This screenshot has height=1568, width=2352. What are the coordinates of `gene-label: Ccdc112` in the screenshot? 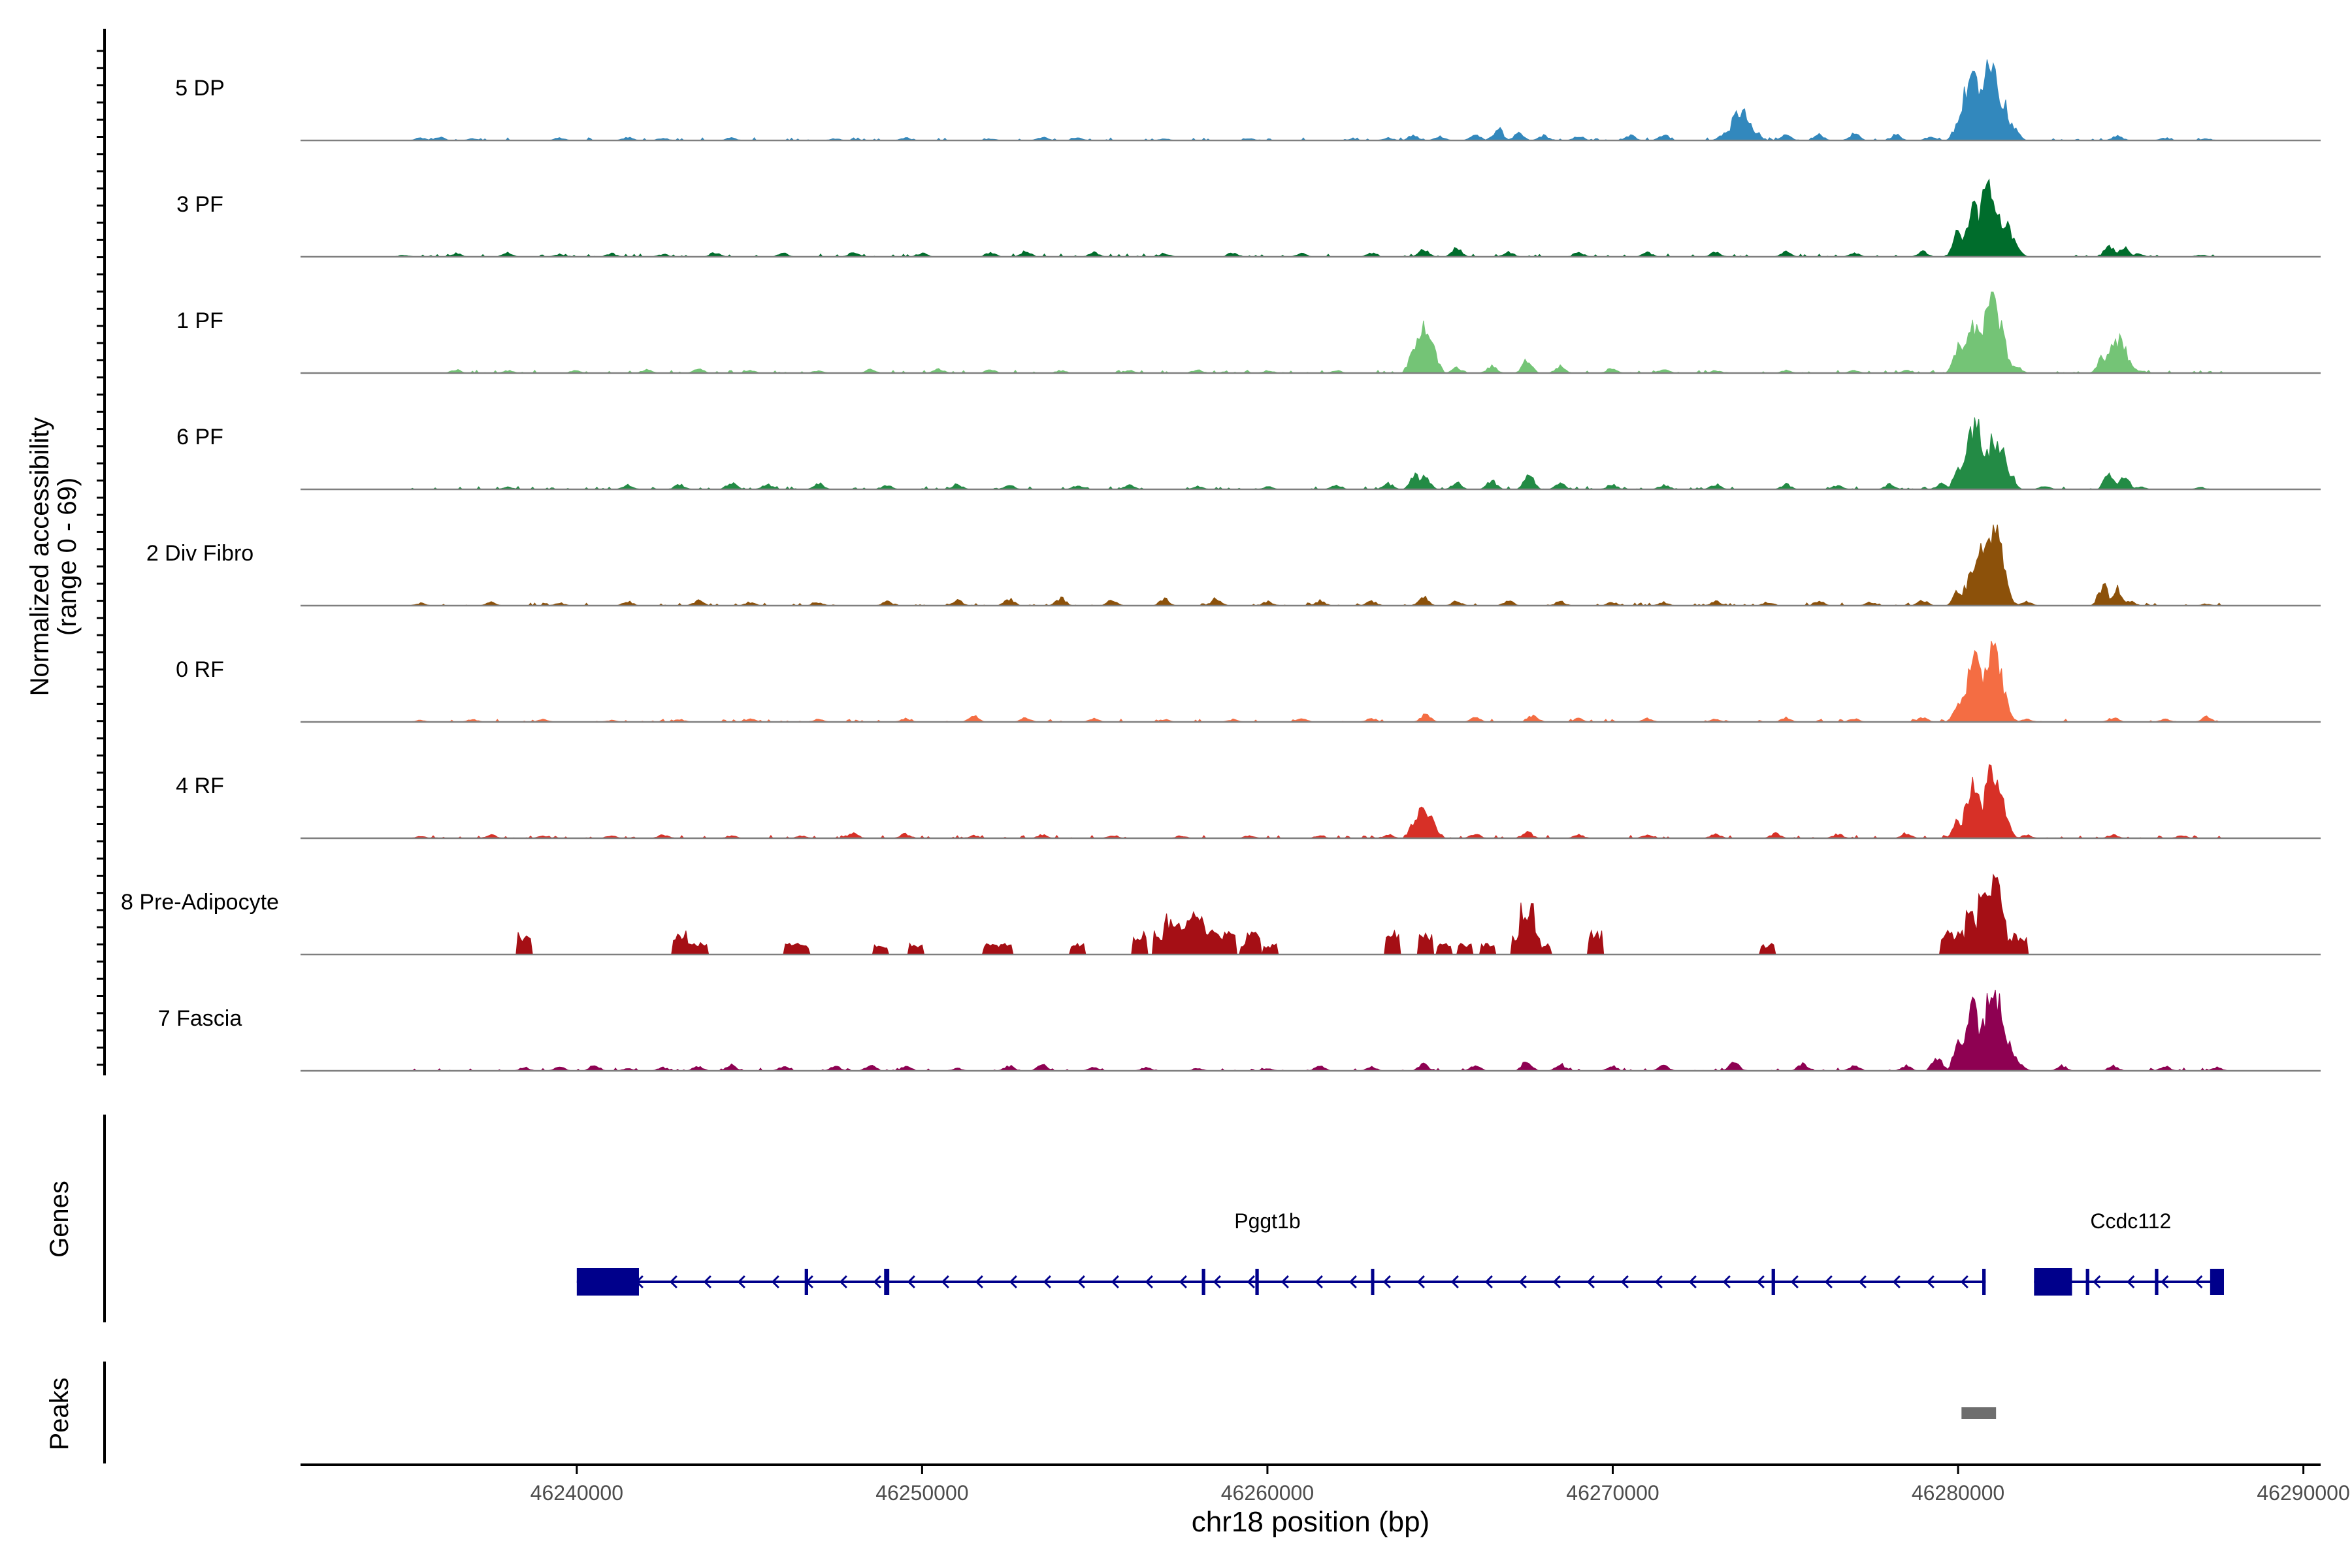 It's located at (2130, 1221).